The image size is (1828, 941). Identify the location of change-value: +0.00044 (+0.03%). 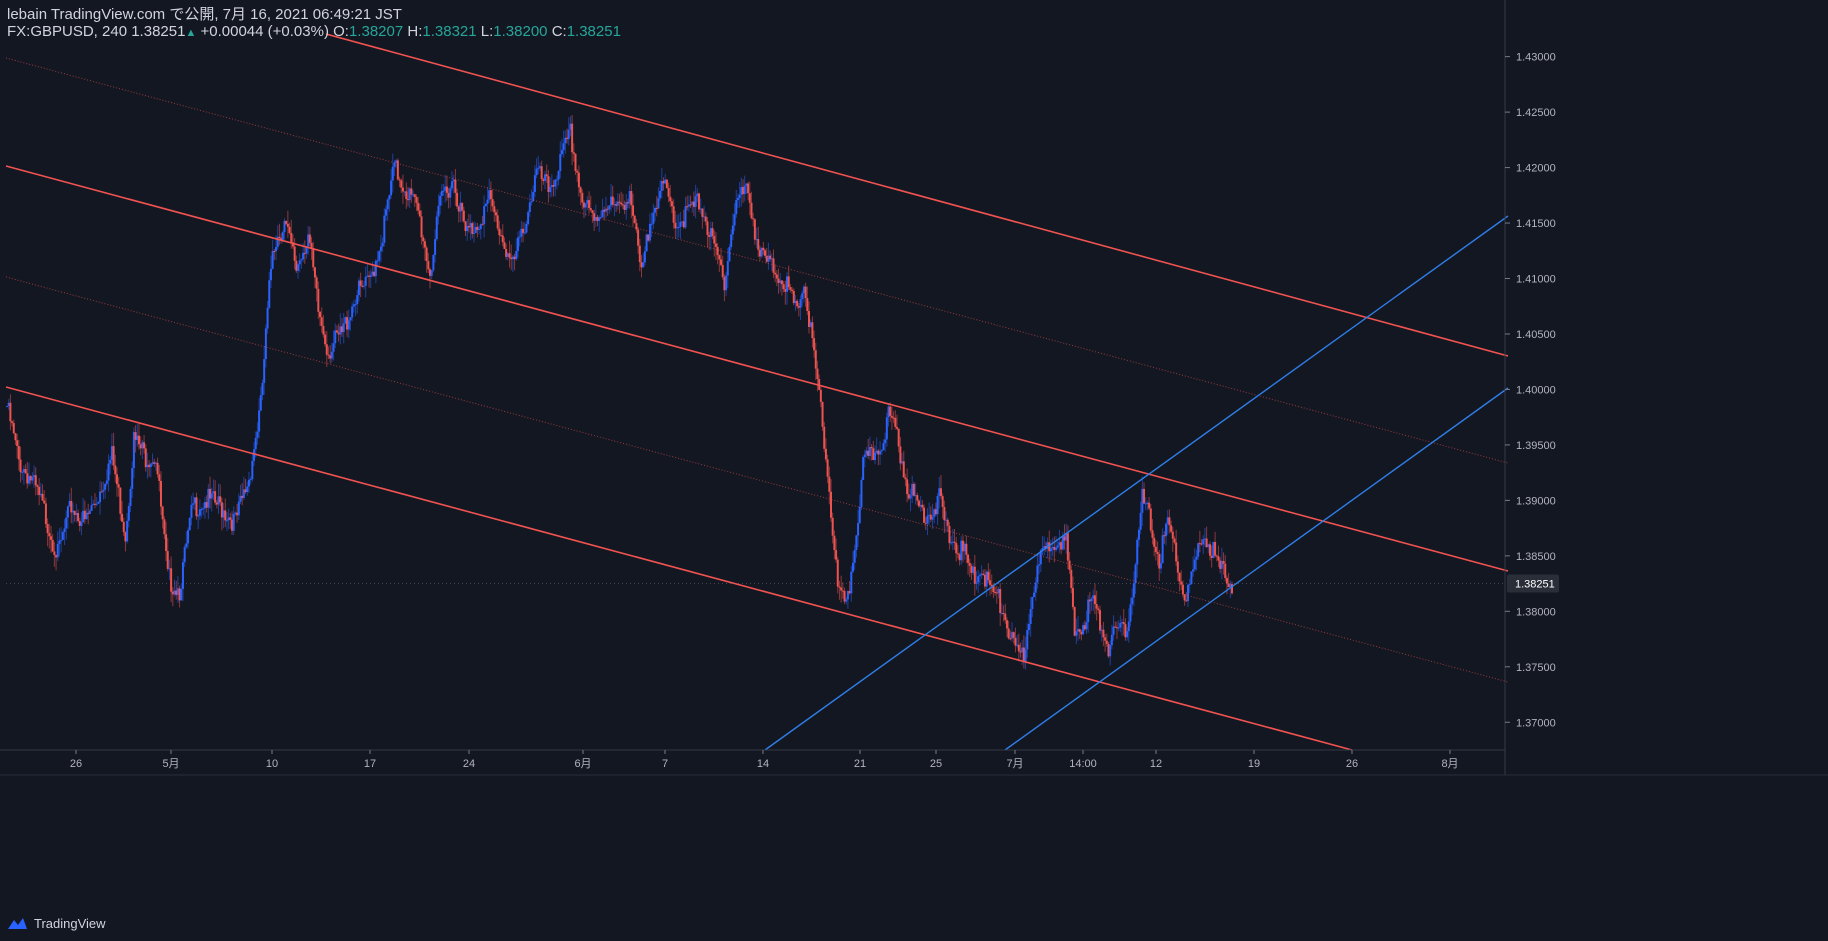
(264, 31).